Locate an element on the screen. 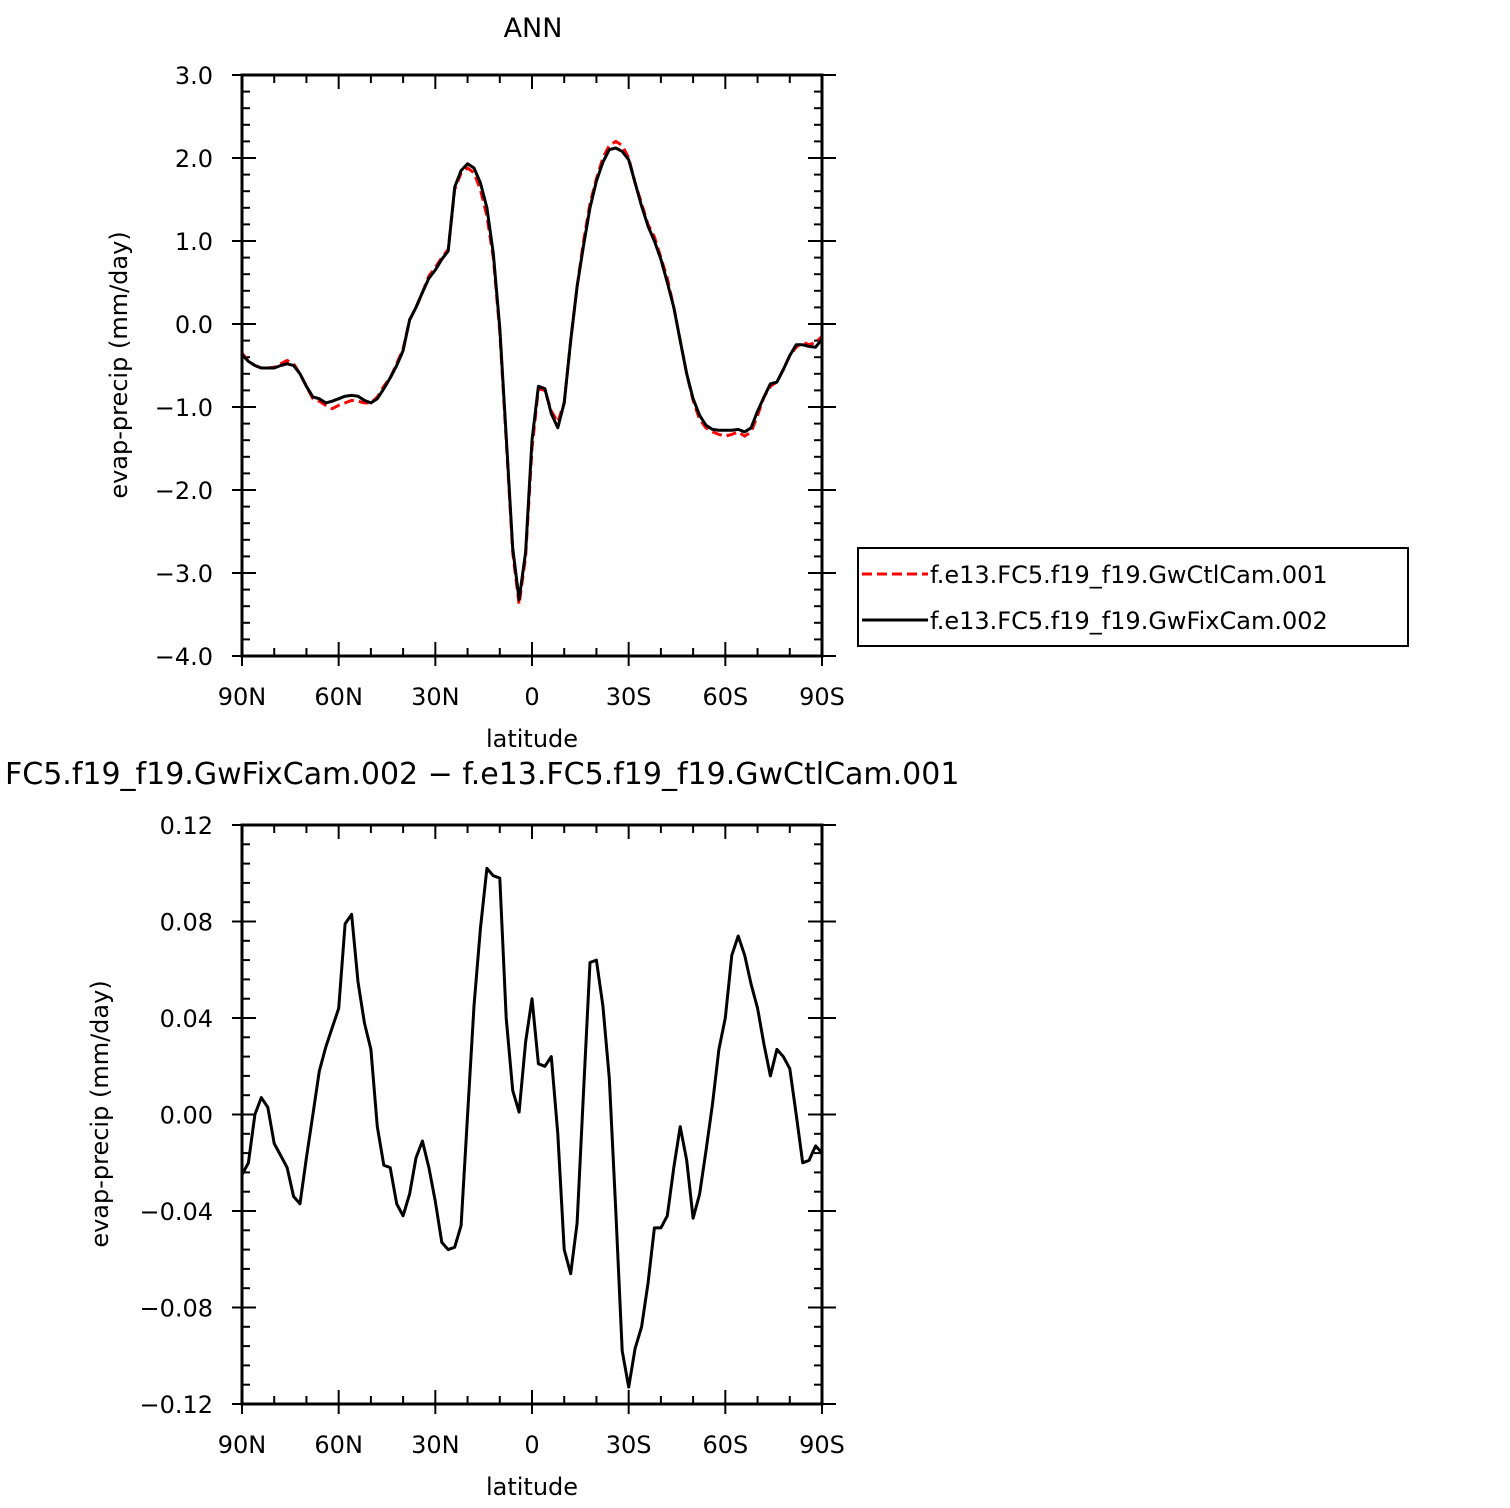 The height and width of the screenshot is (1508, 1510). y-tick-label: 0.0 is located at coordinates (194, 325).